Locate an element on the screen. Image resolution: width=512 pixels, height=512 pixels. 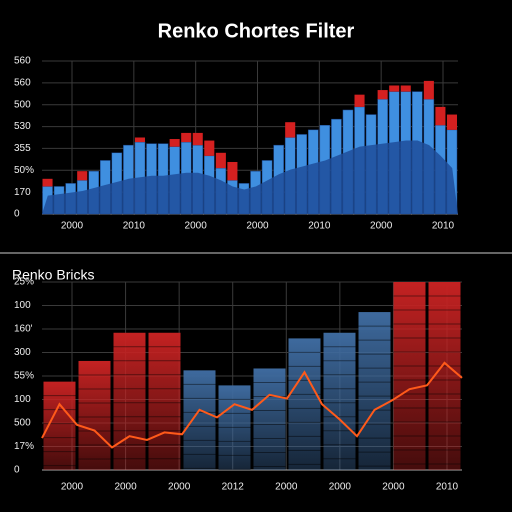
y-tick-label: 530 is located at coordinates (22, 126).